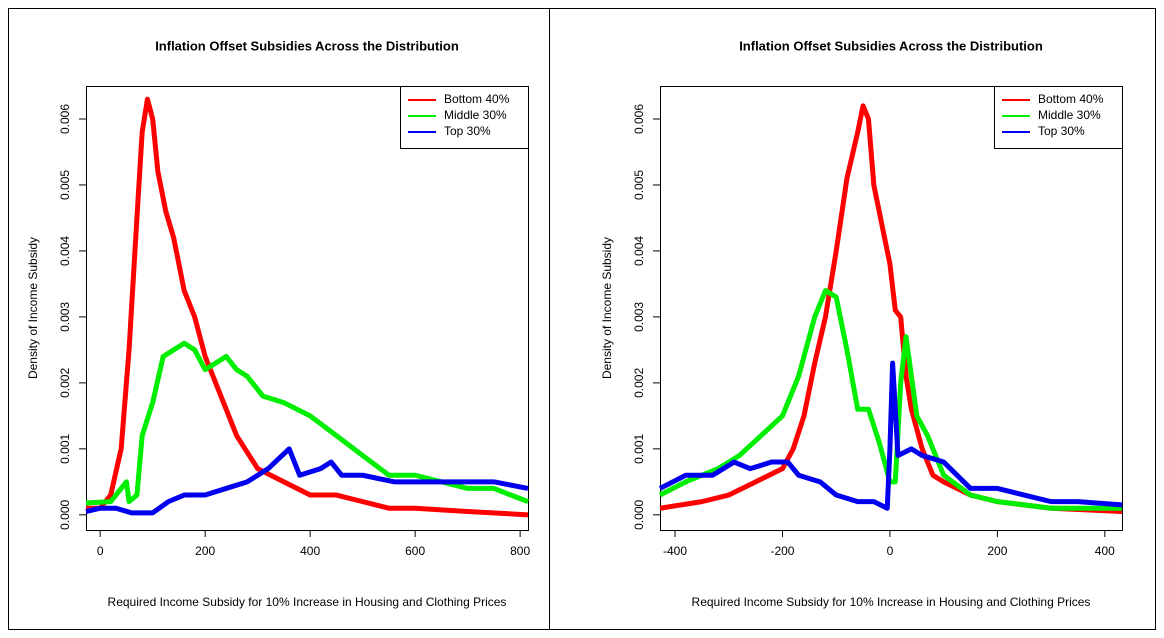 The height and width of the screenshot is (638, 1164). Describe the element at coordinates (415, 551) in the screenshot. I see `x-tick-label: 600` at that location.